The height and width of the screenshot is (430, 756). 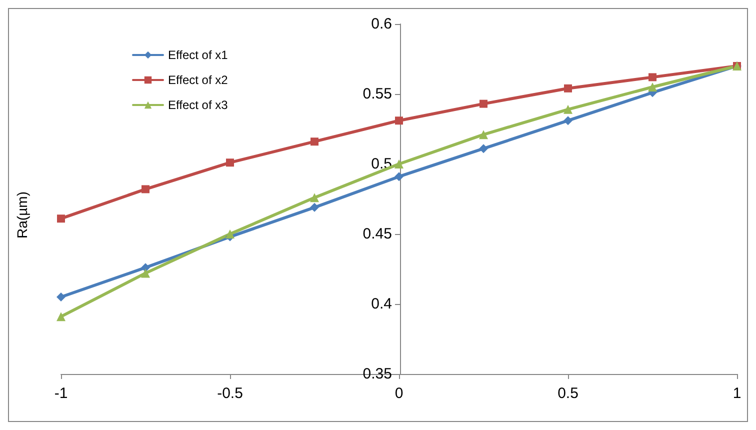 What do you see at coordinates (61, 393) in the screenshot?
I see `x-tick-label: -1` at bounding box center [61, 393].